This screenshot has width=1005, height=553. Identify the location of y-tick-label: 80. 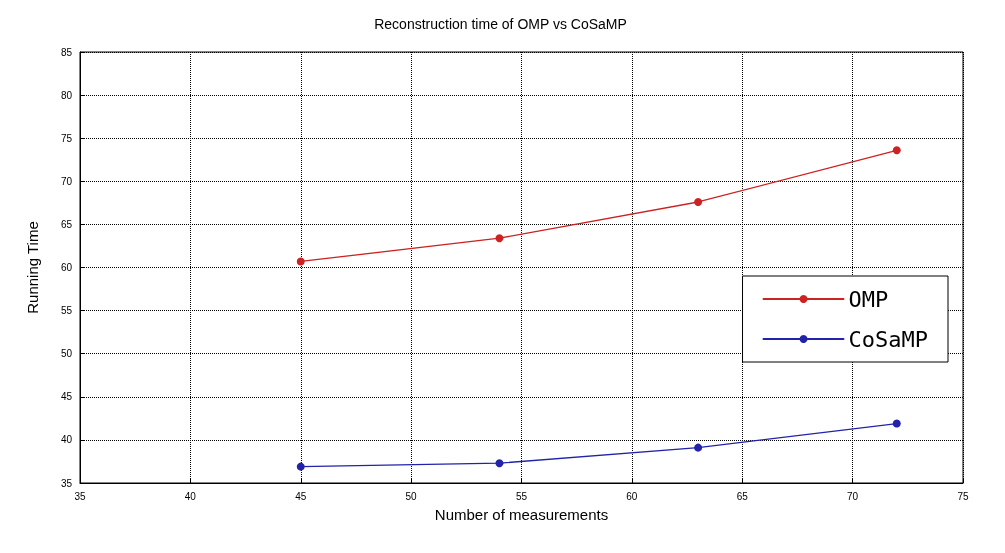
(66, 95).